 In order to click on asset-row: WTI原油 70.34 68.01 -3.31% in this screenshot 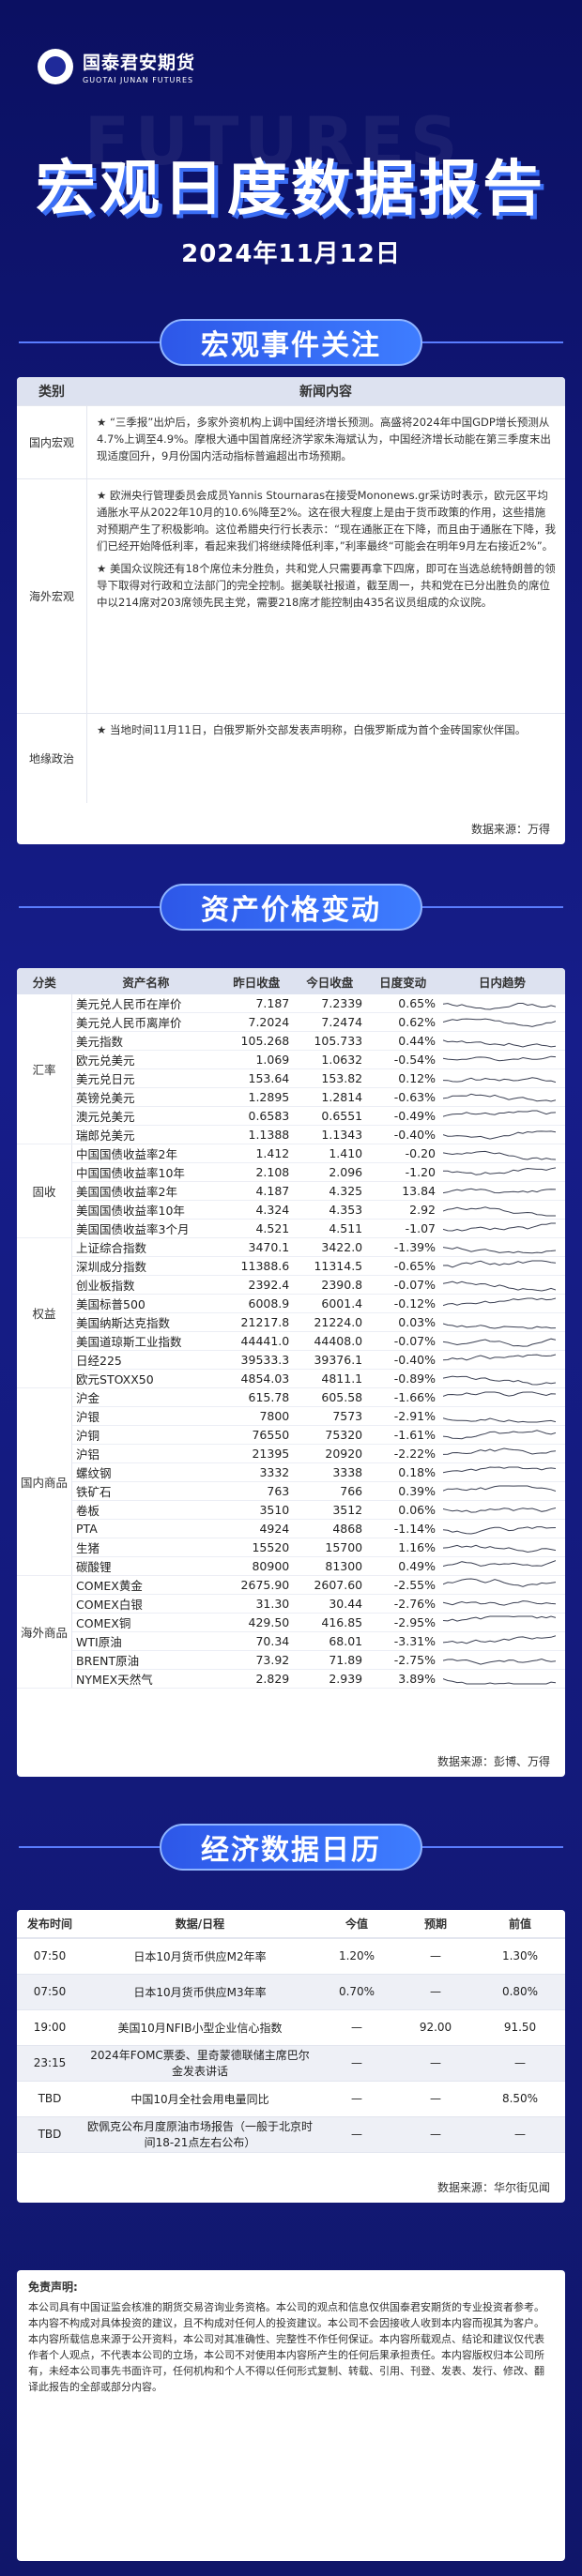, I will do `click(291, 1641)`.